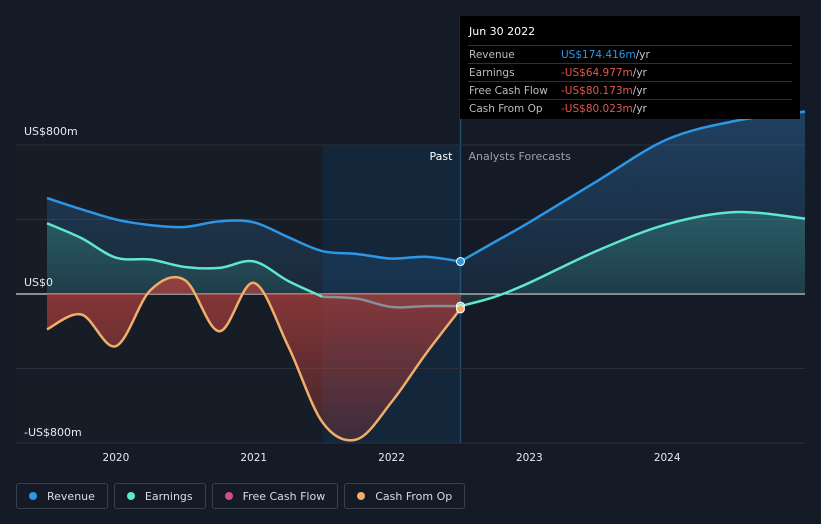 The image size is (821, 524). I want to click on earnings-line-negative, so click(391, 302).